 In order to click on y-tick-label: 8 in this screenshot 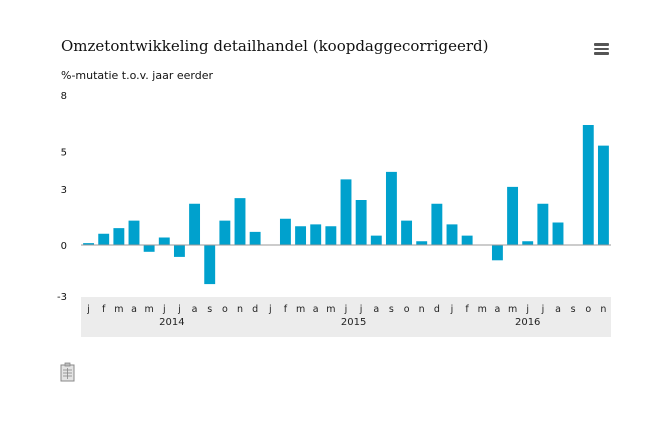, I will do `click(64, 96)`.